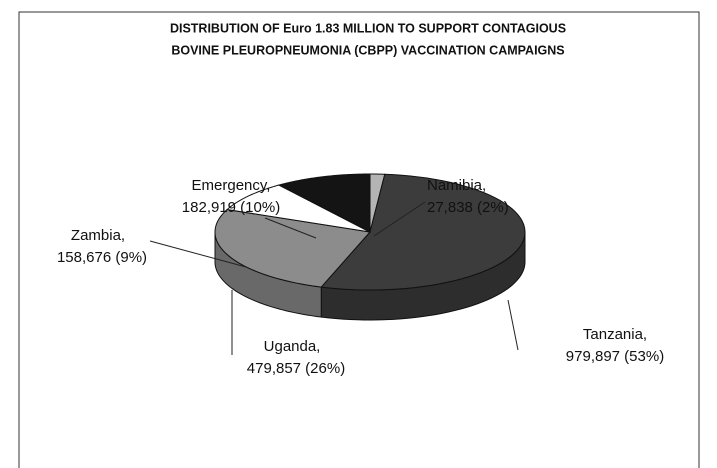  What do you see at coordinates (456, 185) in the screenshot?
I see `slice-label: Namibia,` at bounding box center [456, 185].